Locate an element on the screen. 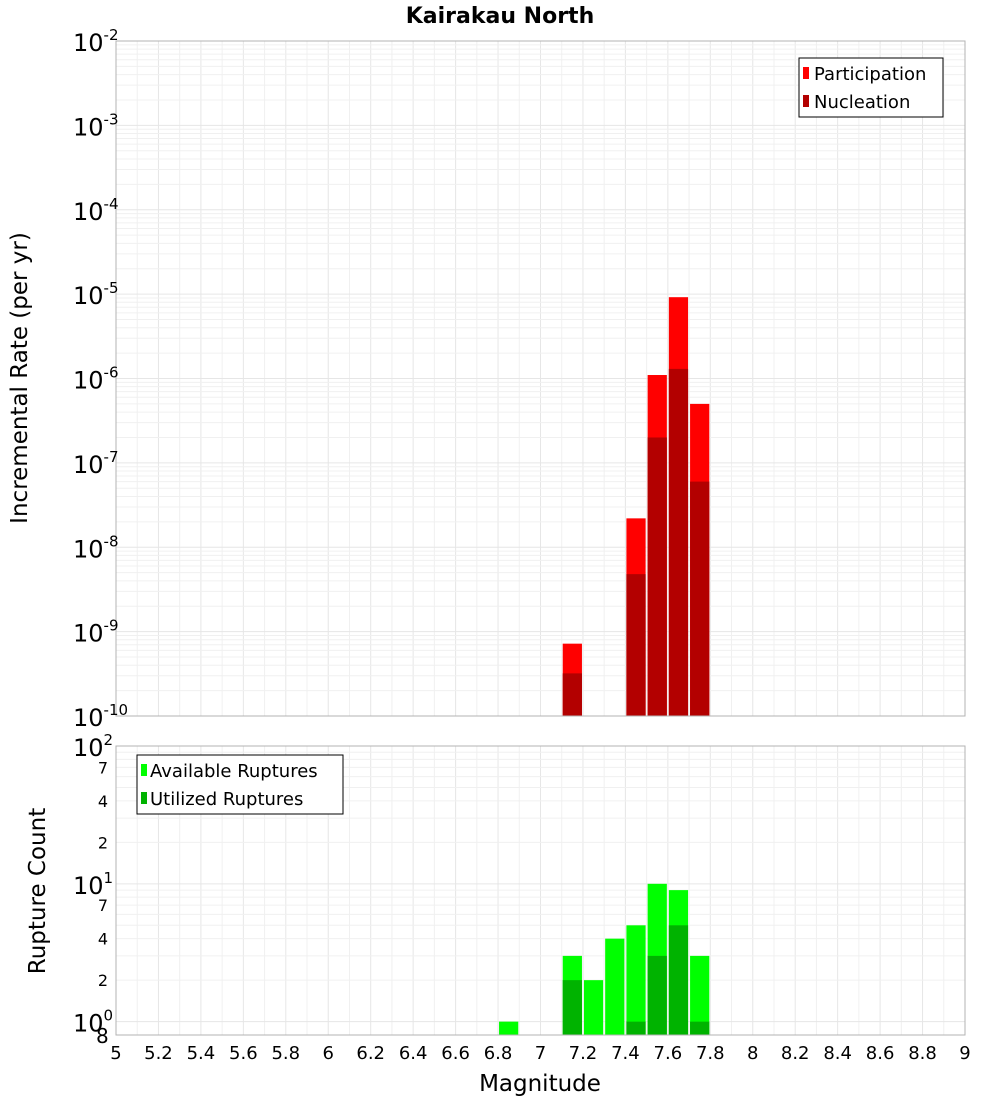  legend-swatch-nucleation is located at coordinates (806, 101).